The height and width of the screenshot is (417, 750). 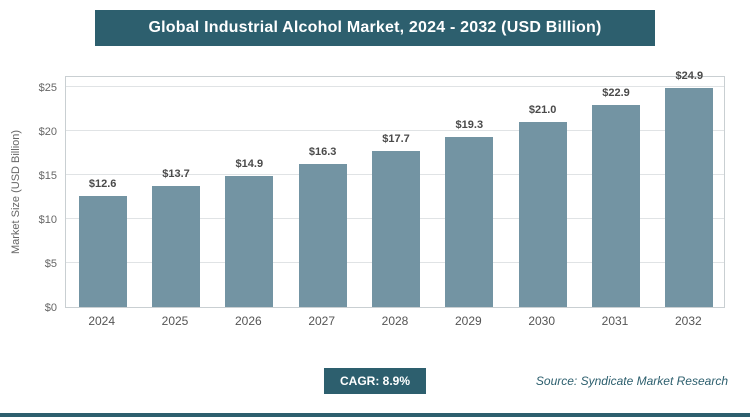 What do you see at coordinates (375, 415) in the screenshot?
I see `bottom-accent-rule` at bounding box center [375, 415].